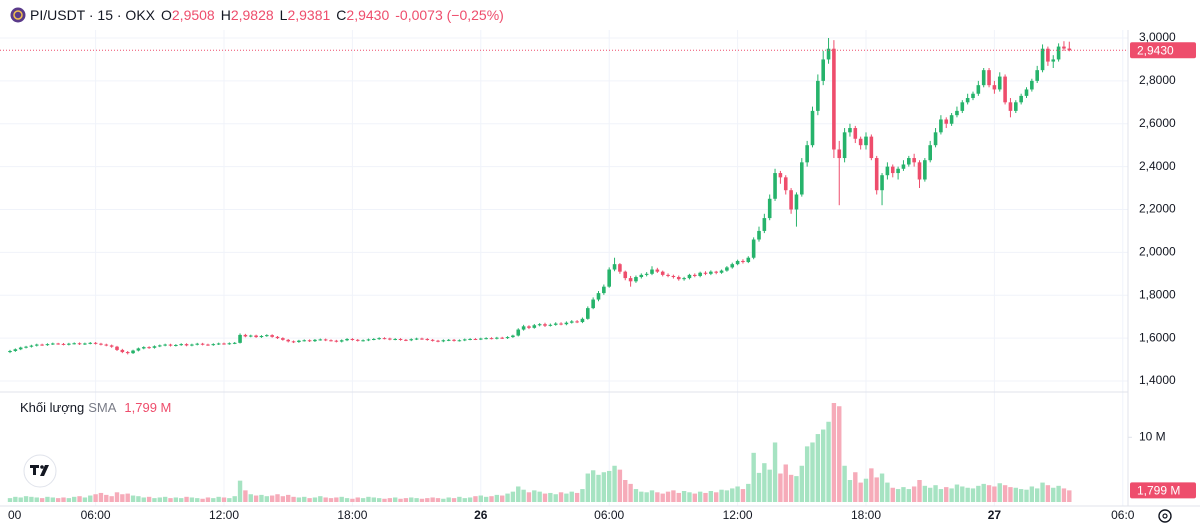 The width and height of the screenshot is (1200, 528). Describe the element at coordinates (18, 15) in the screenshot. I see `symbol-icon` at that location.